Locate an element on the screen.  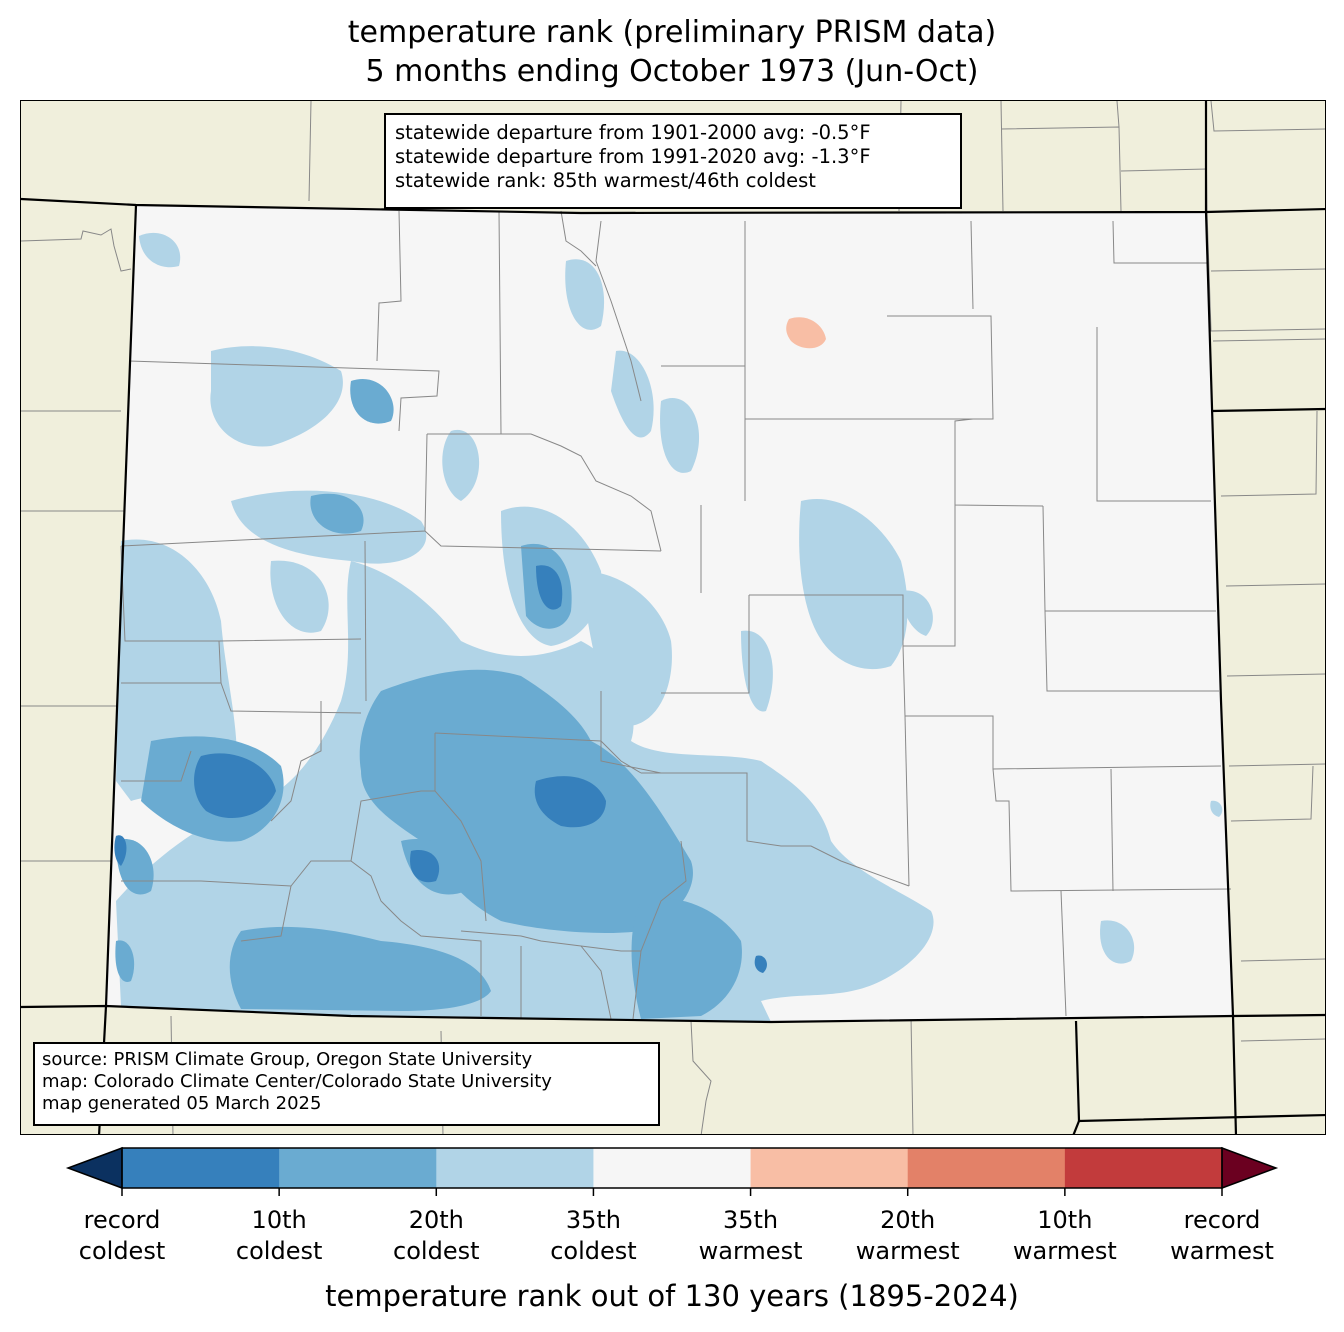
colorbar-ticks is located at coordinates (672, 1192).